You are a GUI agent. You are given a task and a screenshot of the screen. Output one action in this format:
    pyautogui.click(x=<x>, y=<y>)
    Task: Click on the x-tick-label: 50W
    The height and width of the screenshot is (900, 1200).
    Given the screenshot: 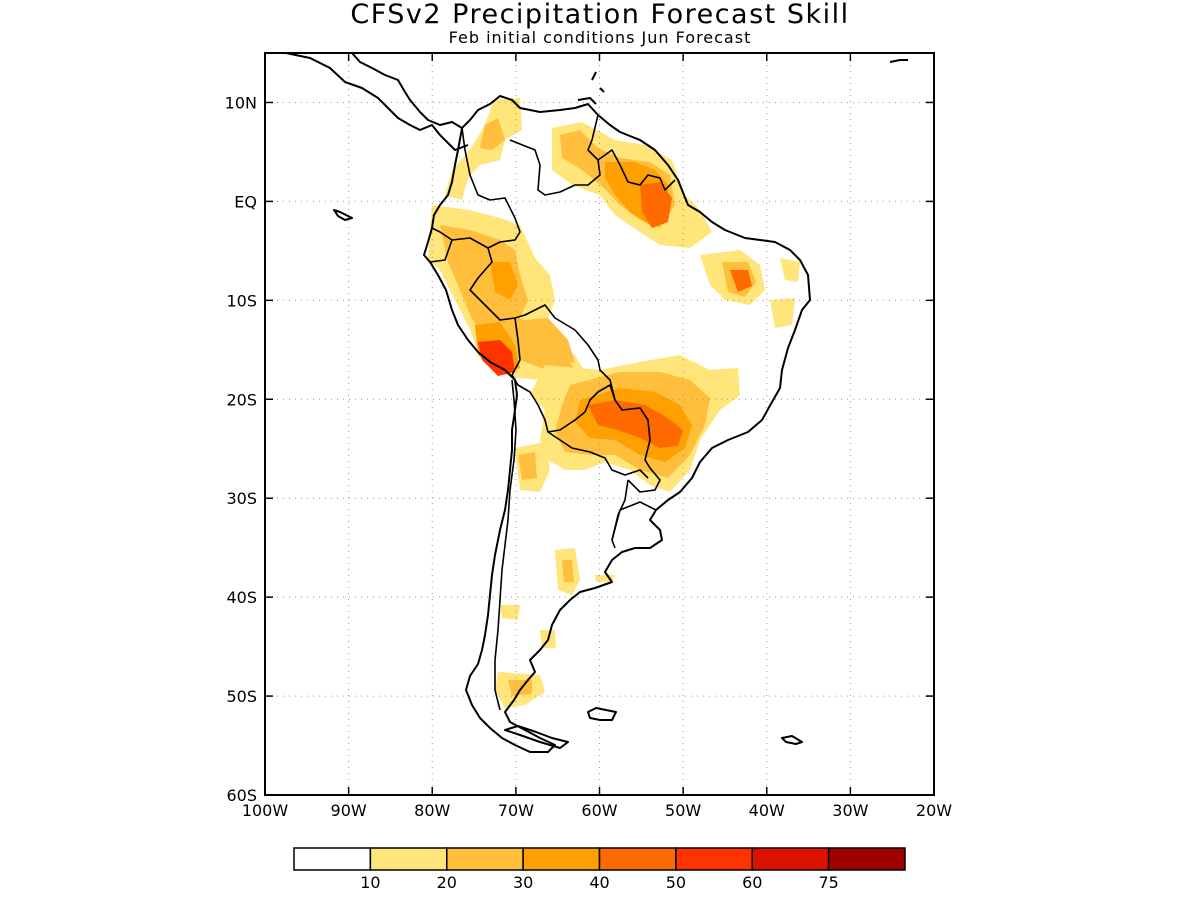 What is the action you would take?
    pyautogui.click(x=683, y=810)
    